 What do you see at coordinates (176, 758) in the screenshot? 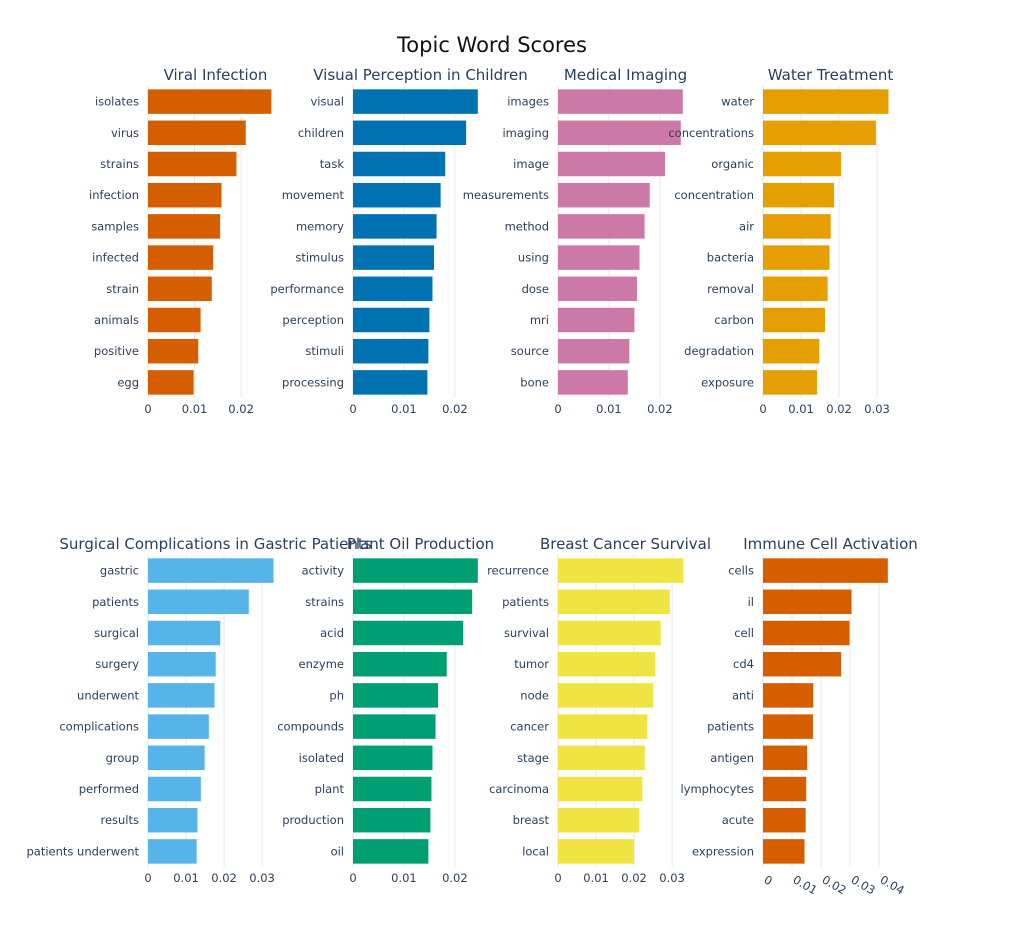
I see `bar-group` at bounding box center [176, 758].